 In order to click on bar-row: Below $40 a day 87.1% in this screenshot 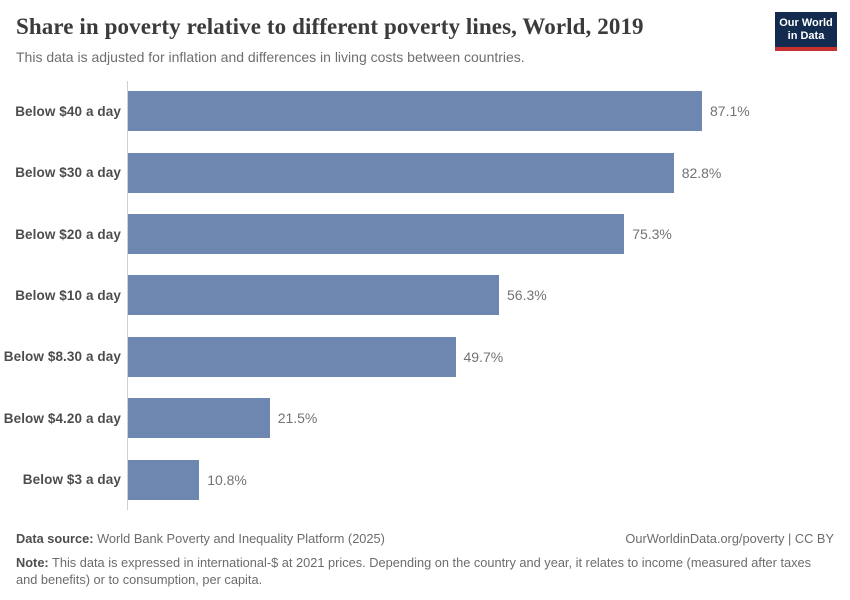, I will do `click(425, 111)`.